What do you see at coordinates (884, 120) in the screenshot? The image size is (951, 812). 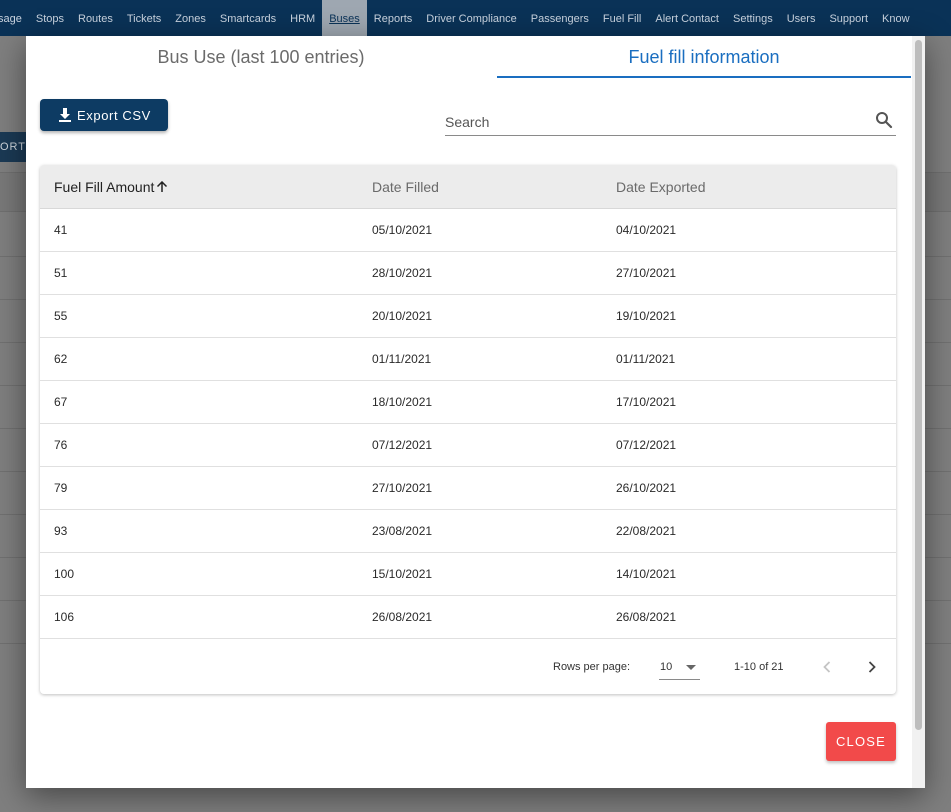 I see `search-icon` at bounding box center [884, 120].